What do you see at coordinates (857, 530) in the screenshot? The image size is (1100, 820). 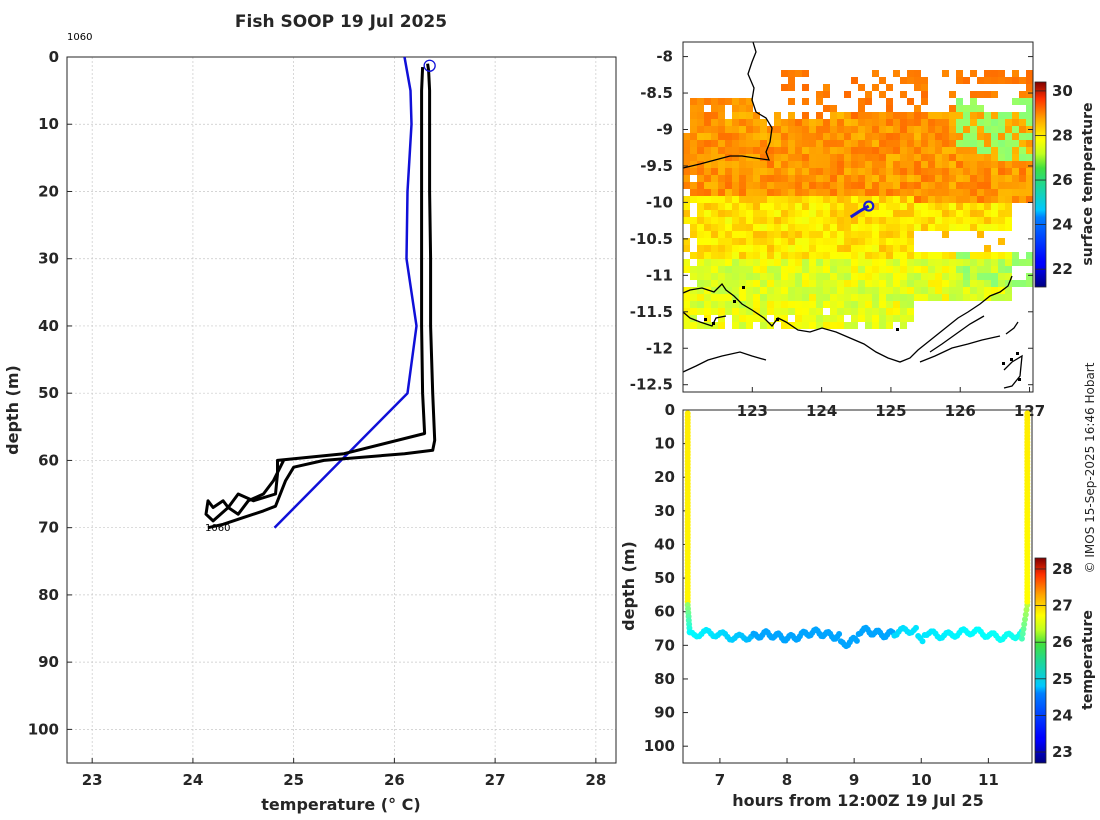 I see `timeseries-points` at bounding box center [857, 530].